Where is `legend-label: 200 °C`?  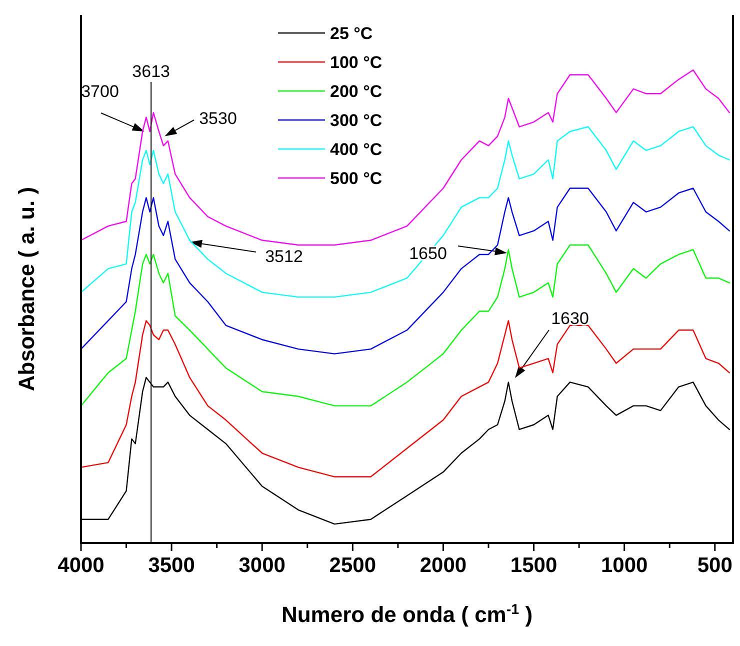
legend-label: 200 °C is located at coordinates (356, 91).